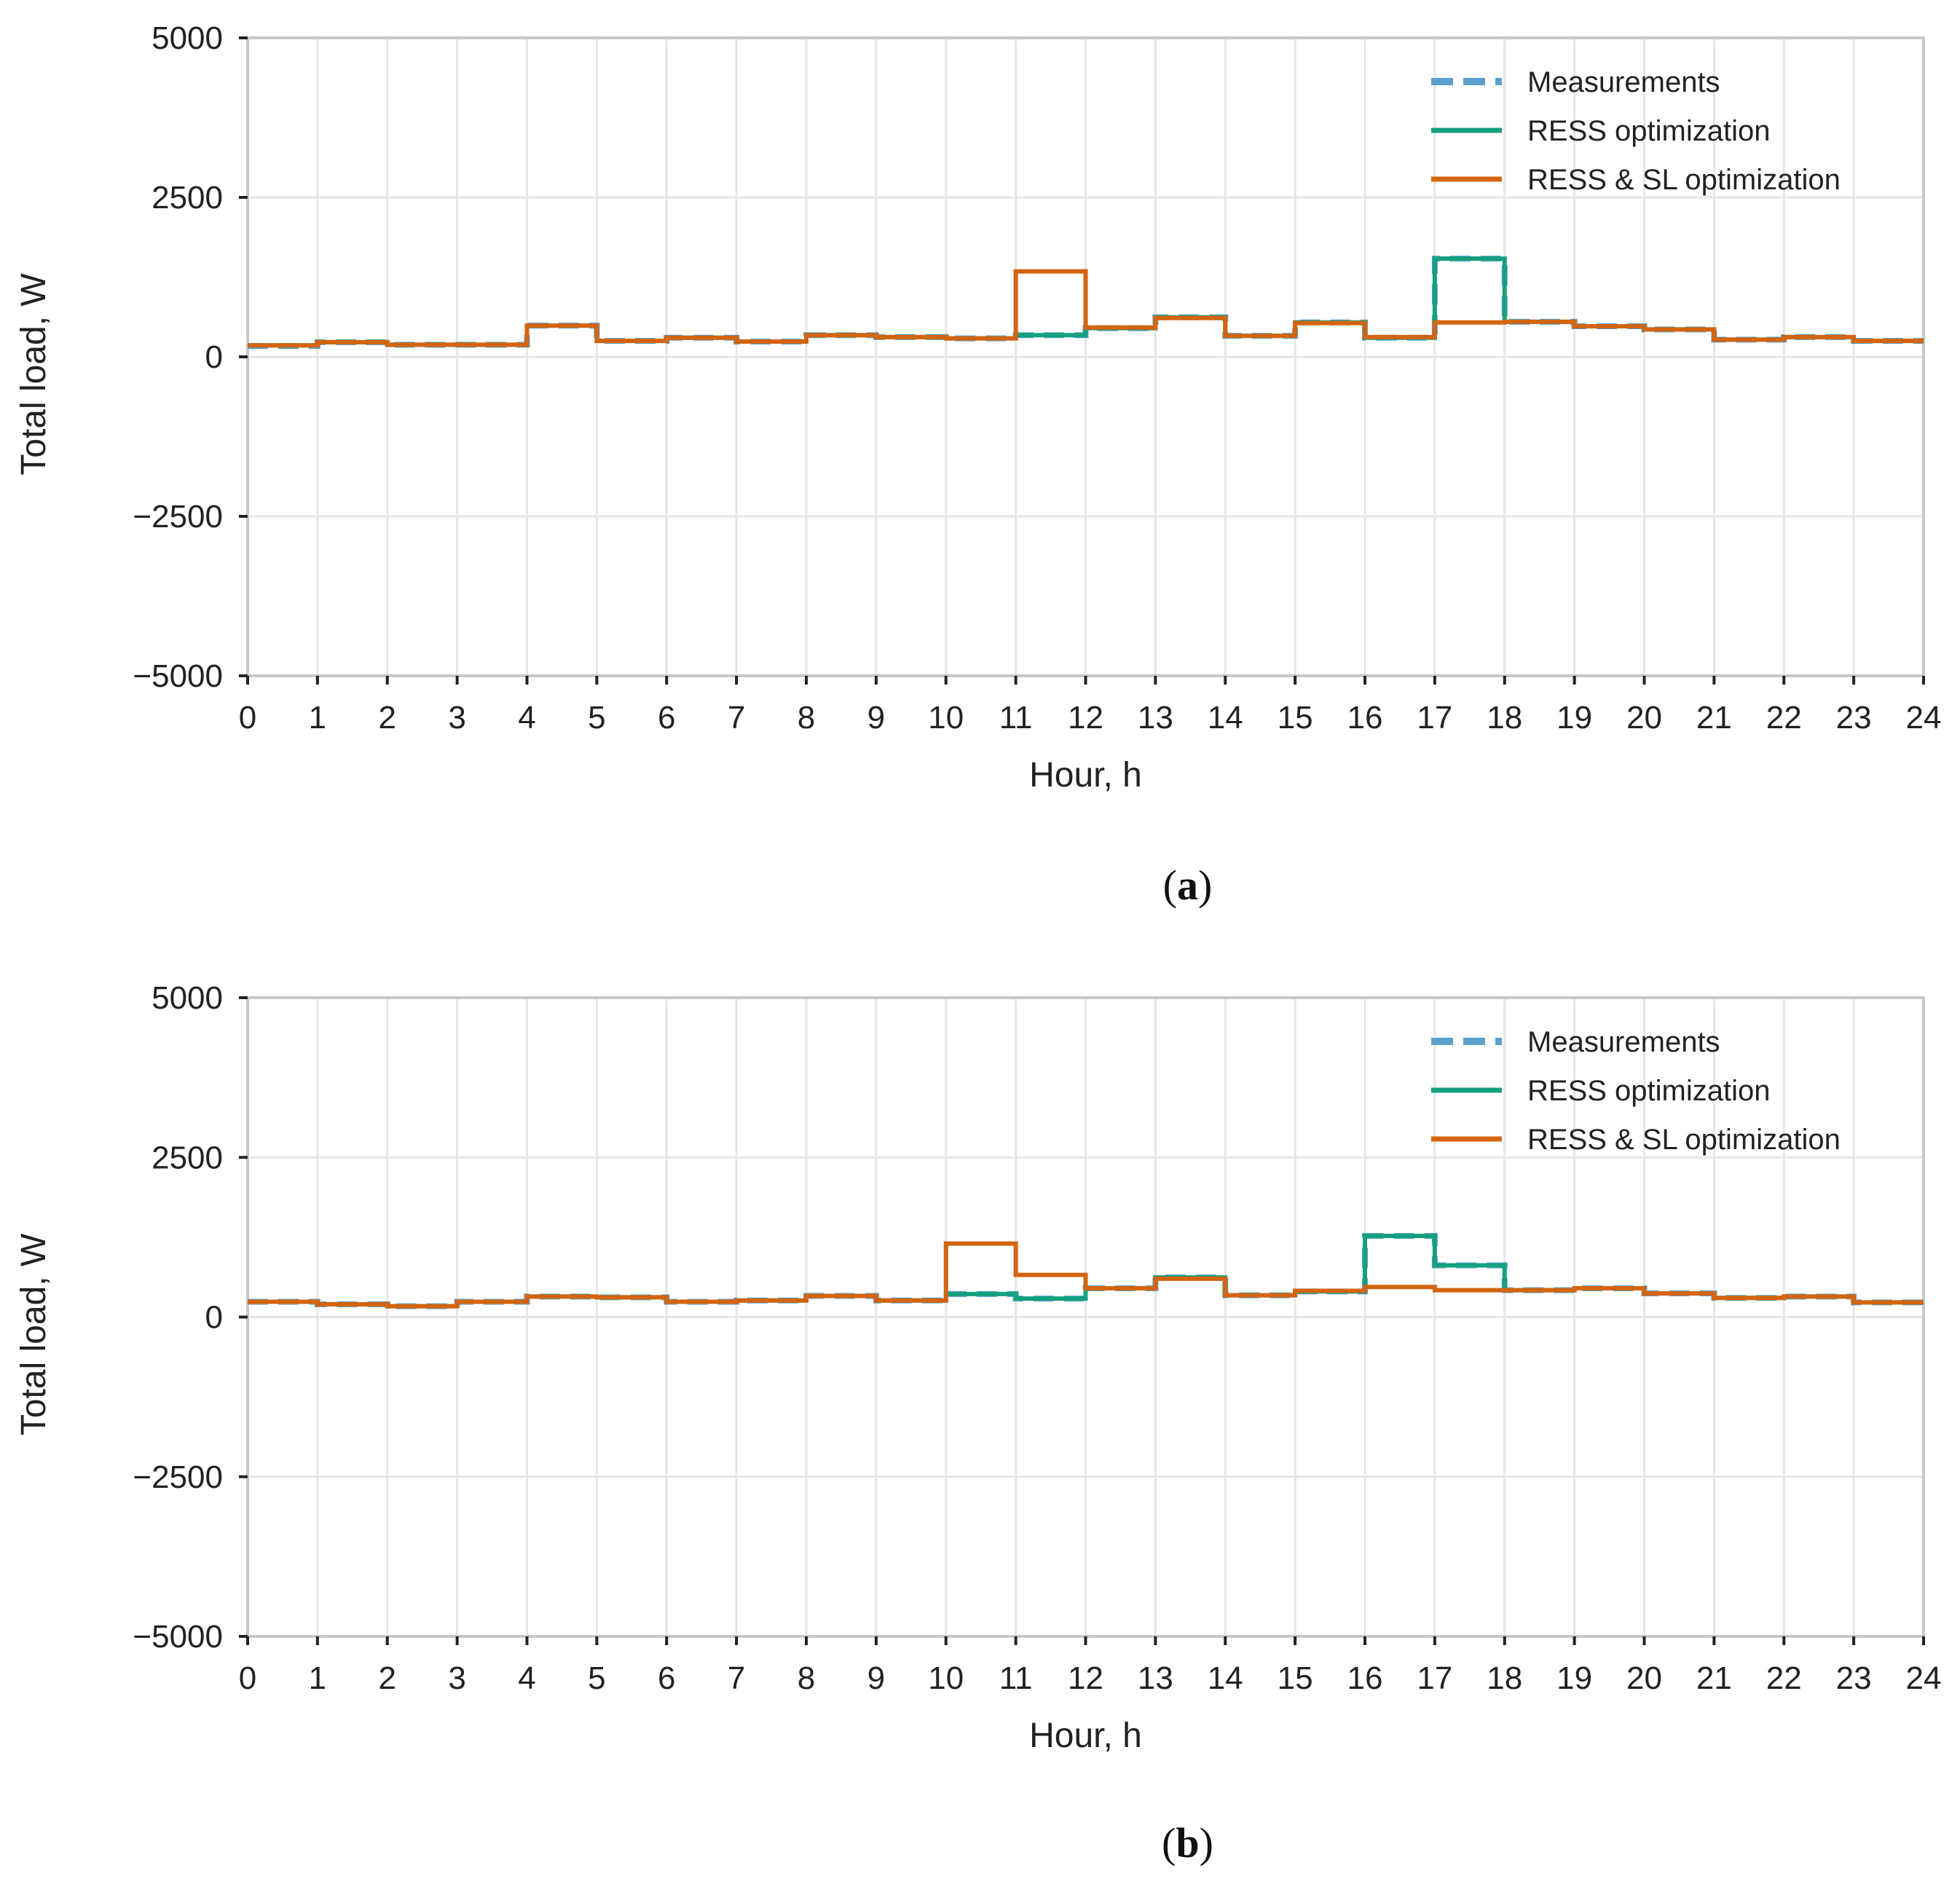 The image size is (1960, 1892). I want to click on caption-letter: a, so click(1187, 885).